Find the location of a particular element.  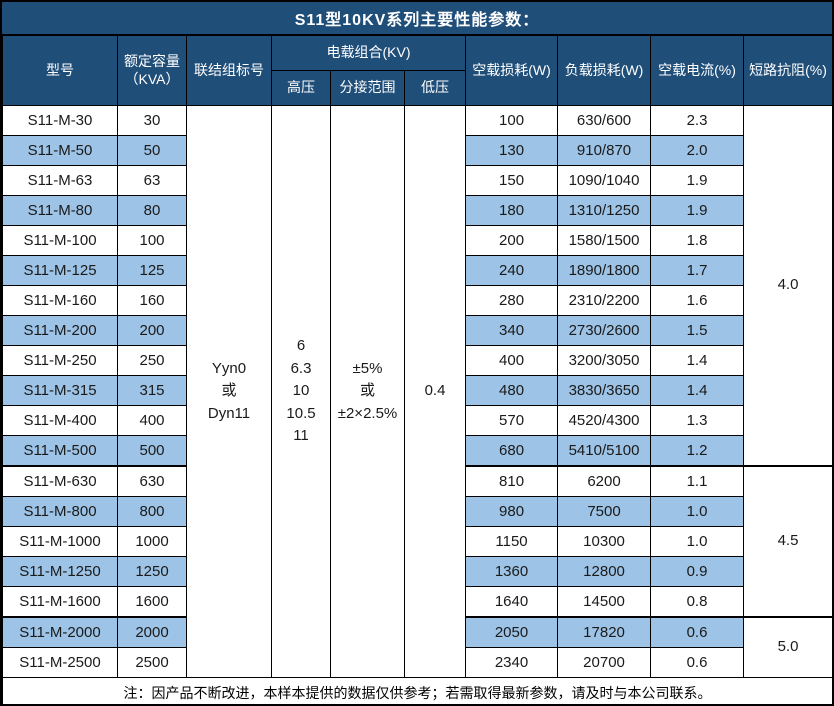

col-header-capacity: 额定容量 （KVA） is located at coordinates (152, 70).